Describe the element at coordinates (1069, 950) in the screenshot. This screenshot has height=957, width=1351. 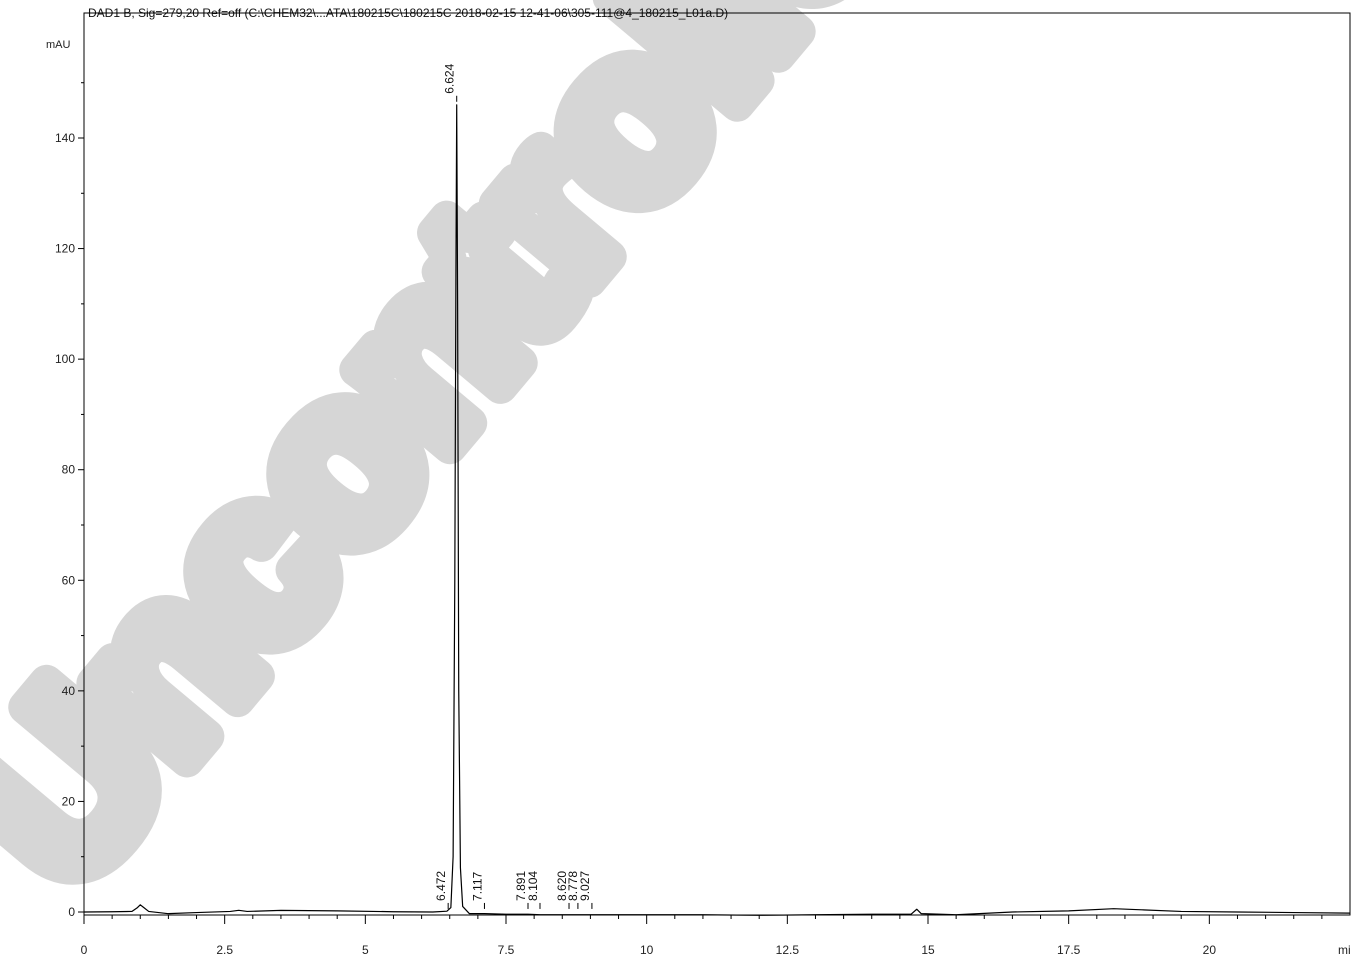
I see `x-tick-label: 17.5` at that location.